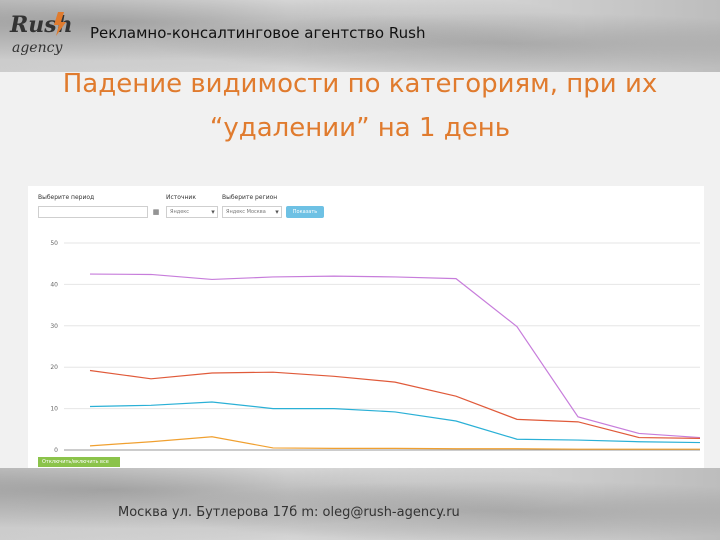 This screenshot has width=720, height=540. I want to click on source-label: Источник, so click(181, 197).